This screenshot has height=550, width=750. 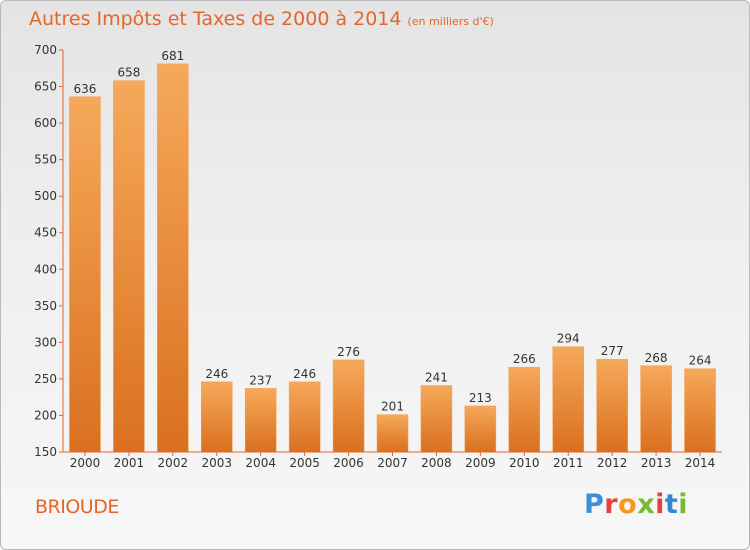 What do you see at coordinates (45, 50) in the screenshot?
I see `y-tick-label: 700` at bounding box center [45, 50].